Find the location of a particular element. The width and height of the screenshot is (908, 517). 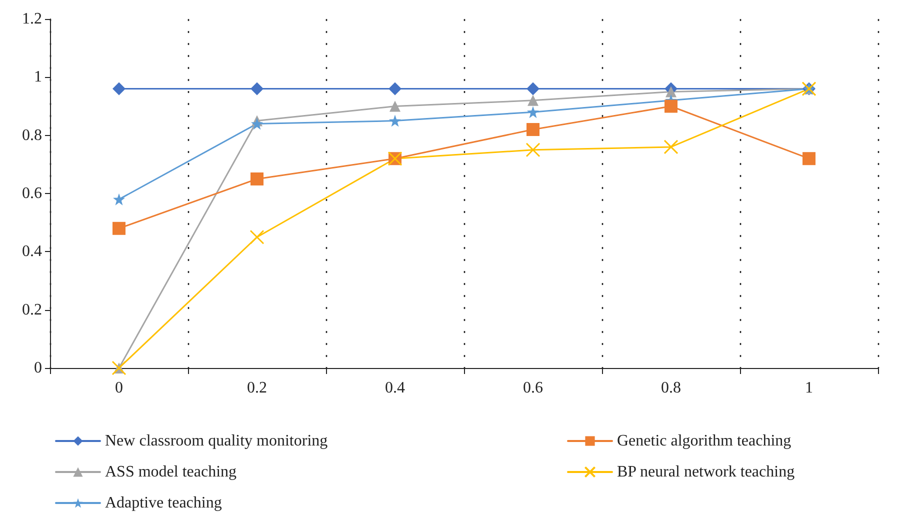

legend-label: Adaptive teaching is located at coordinates (163, 503).